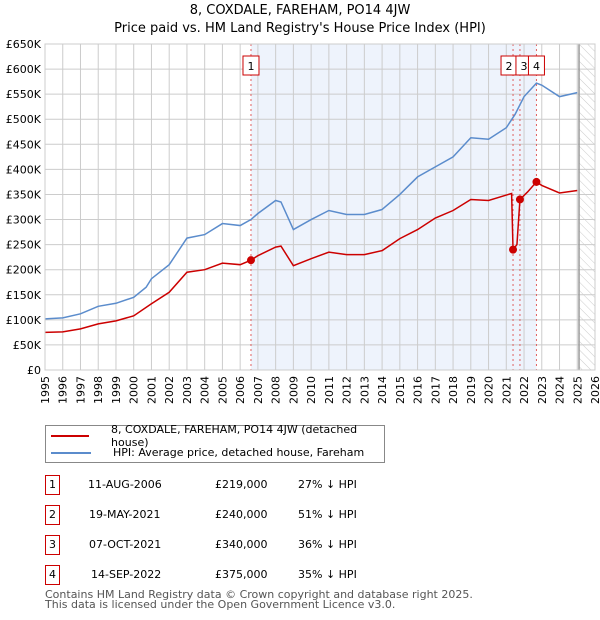  Describe the element at coordinates (24, 119) in the screenshot. I see `y-tick-label: £500K` at that location.